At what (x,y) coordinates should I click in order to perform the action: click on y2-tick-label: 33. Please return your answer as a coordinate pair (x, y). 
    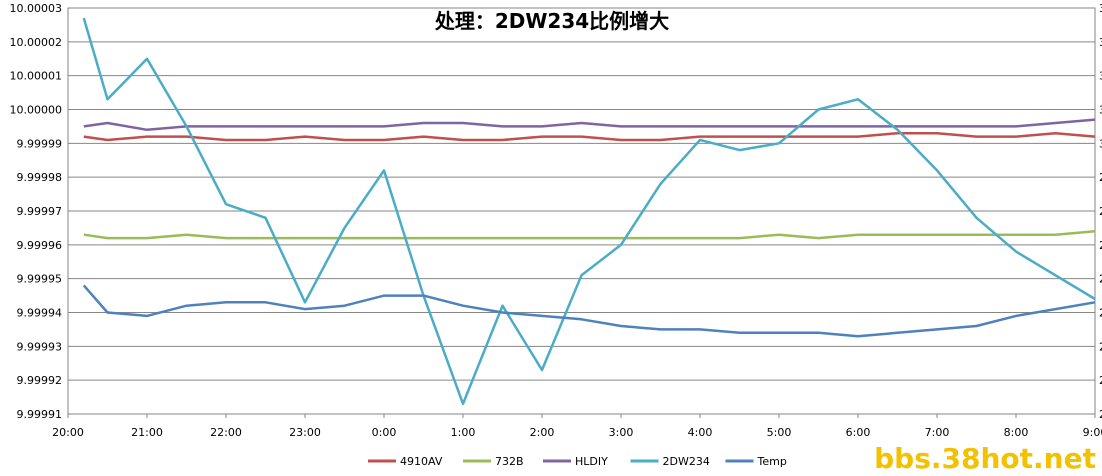
    Looking at the image, I should click on (1100, 42).